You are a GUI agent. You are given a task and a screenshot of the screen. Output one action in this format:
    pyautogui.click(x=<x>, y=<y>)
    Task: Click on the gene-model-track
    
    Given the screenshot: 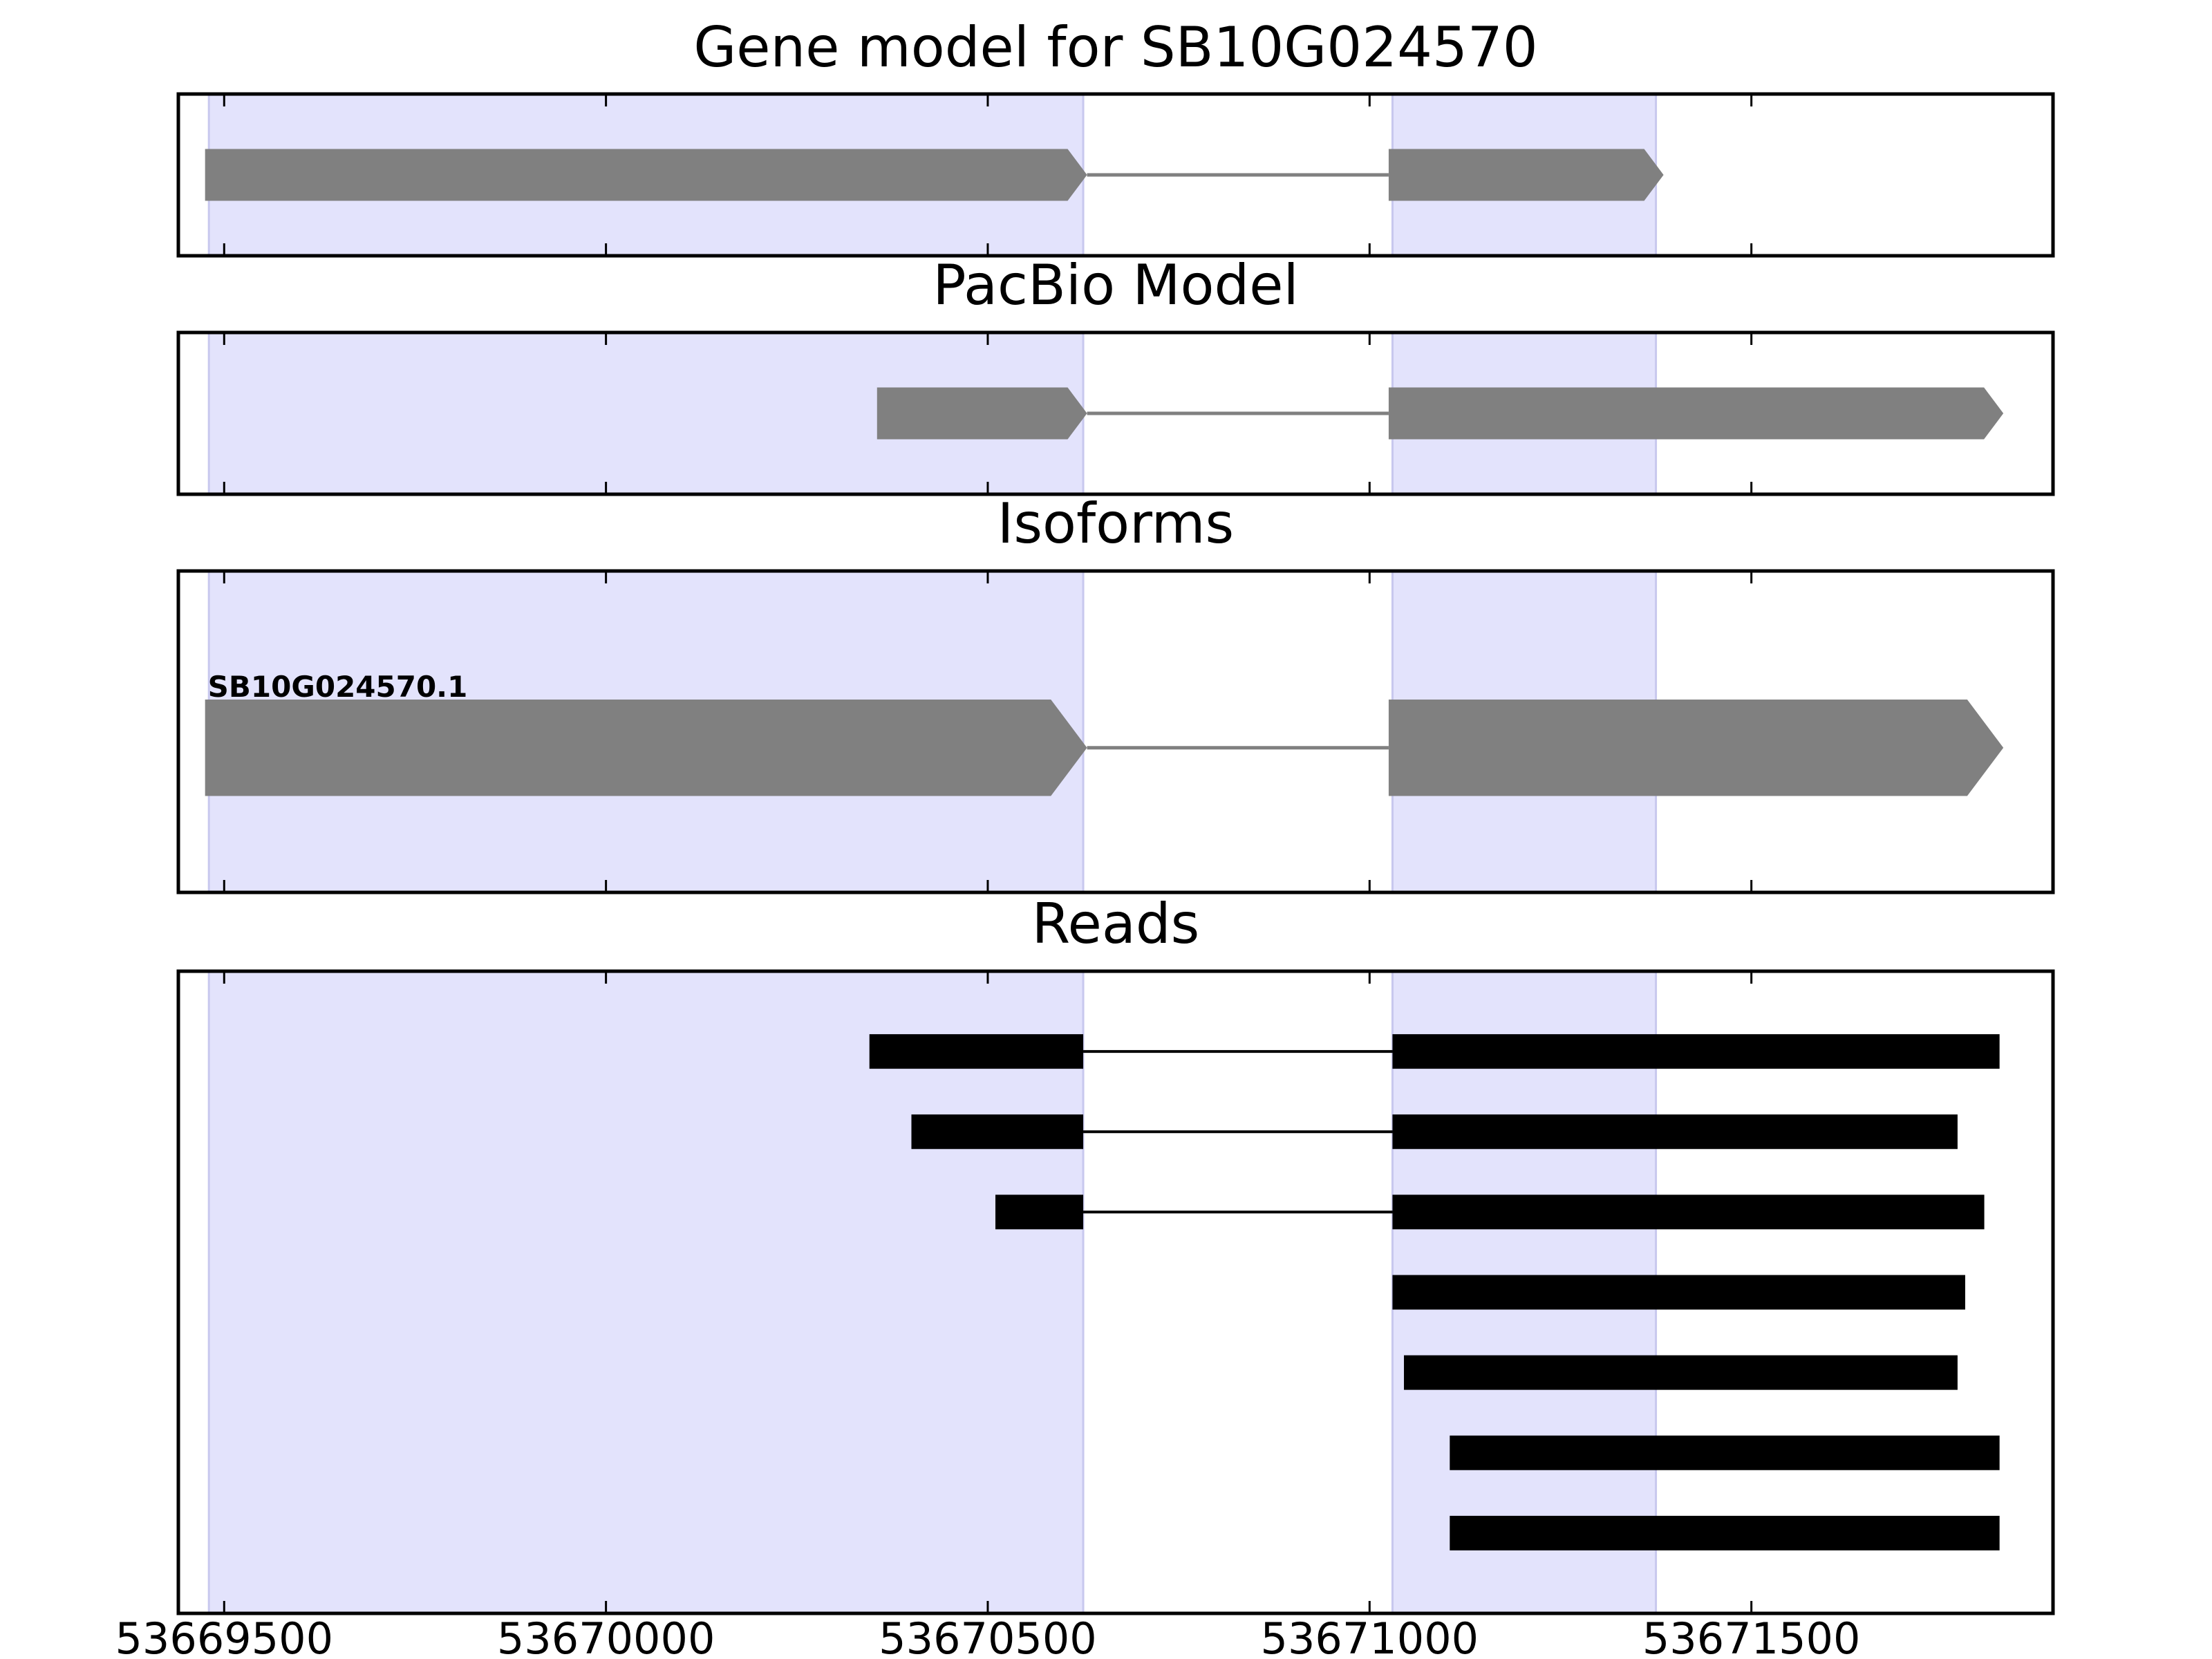 What is the action you would take?
    pyautogui.click(x=934, y=175)
    